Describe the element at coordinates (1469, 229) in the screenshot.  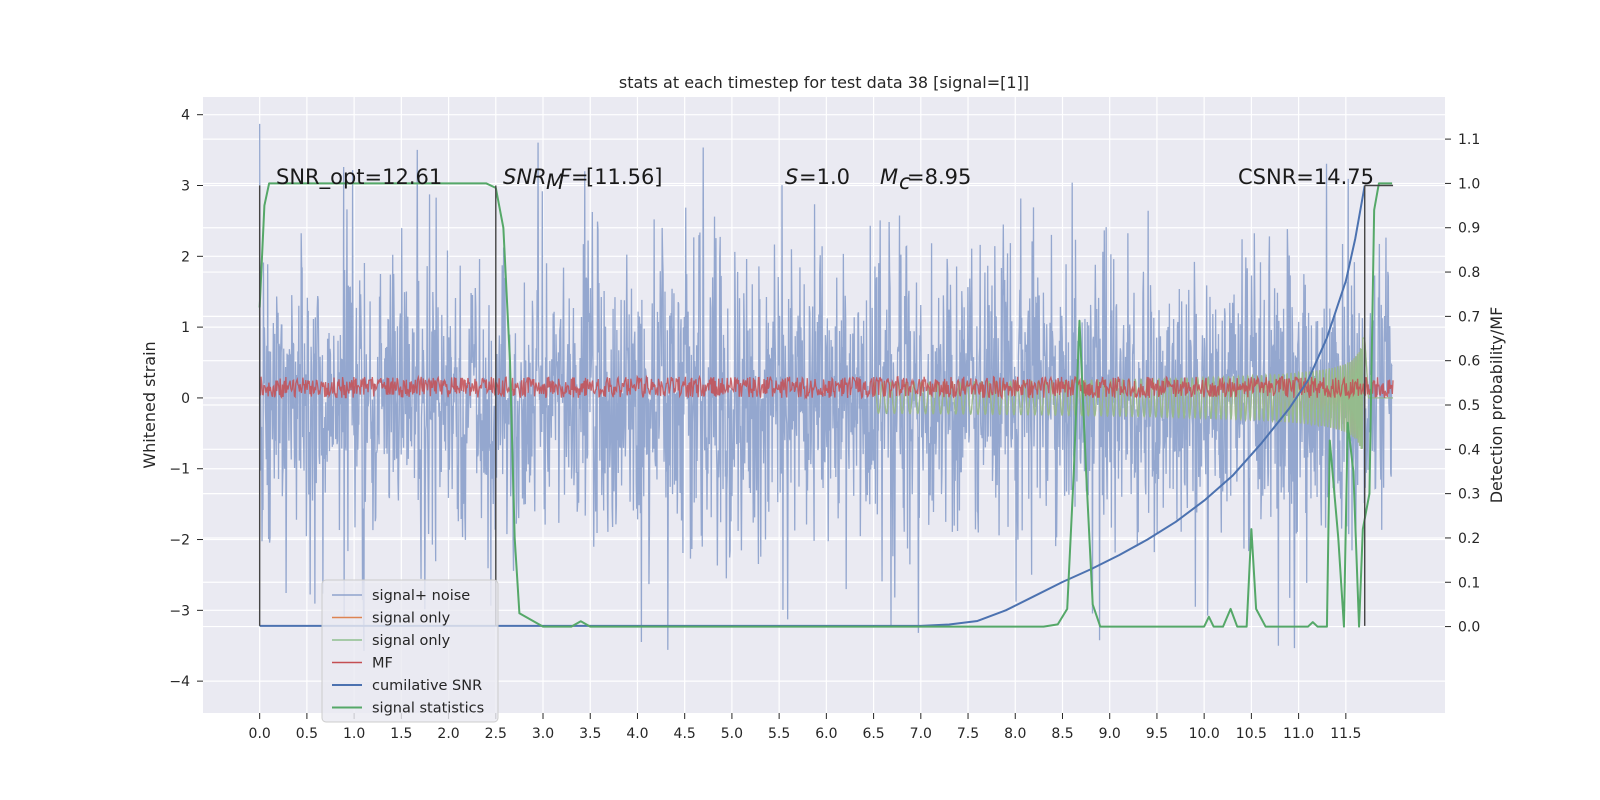
I see `y-tick-label-right: 0.9` at that location.